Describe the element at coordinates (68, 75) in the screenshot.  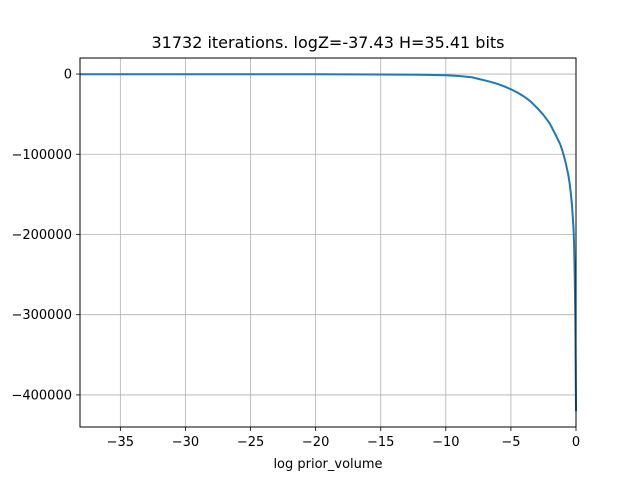
I see `y-tick-label: 0` at that location.